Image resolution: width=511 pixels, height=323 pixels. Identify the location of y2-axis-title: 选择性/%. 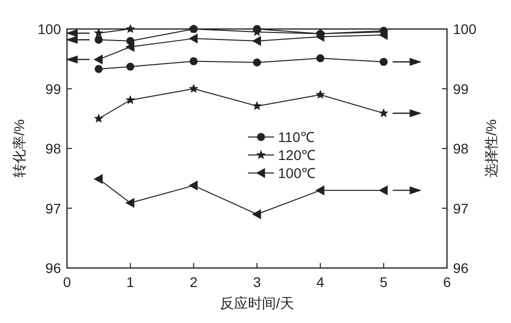
(491, 148).